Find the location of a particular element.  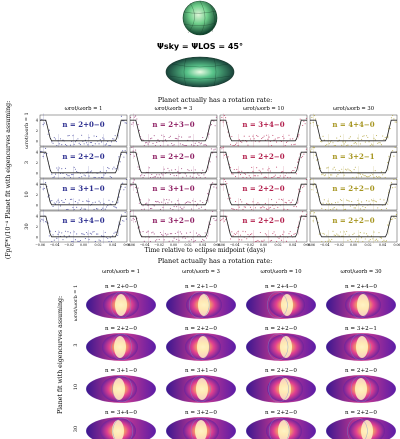

lightcurve-panel: n = 2+2−0 is located at coordinates (173, 162).